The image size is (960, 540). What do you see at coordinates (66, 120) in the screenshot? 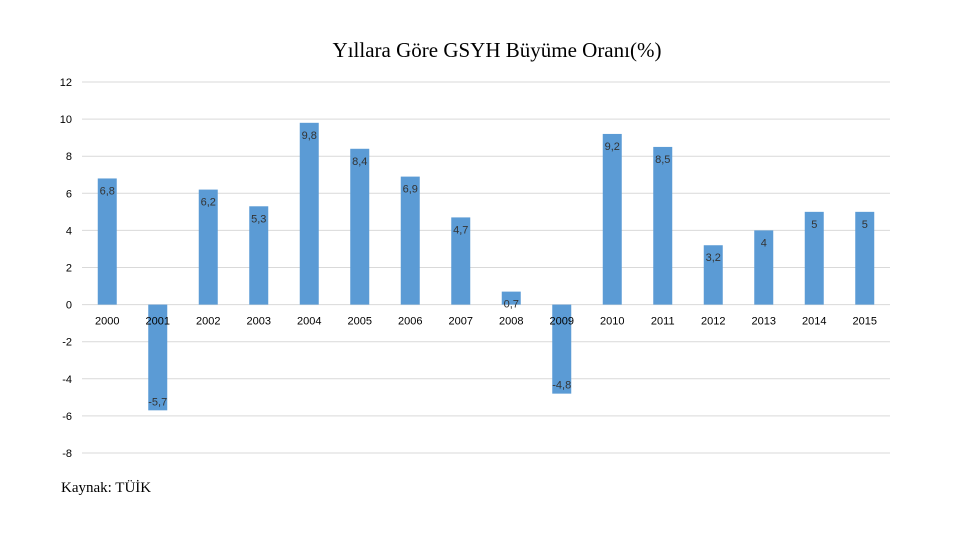
I see `y-tick-label: 10` at bounding box center [66, 120].